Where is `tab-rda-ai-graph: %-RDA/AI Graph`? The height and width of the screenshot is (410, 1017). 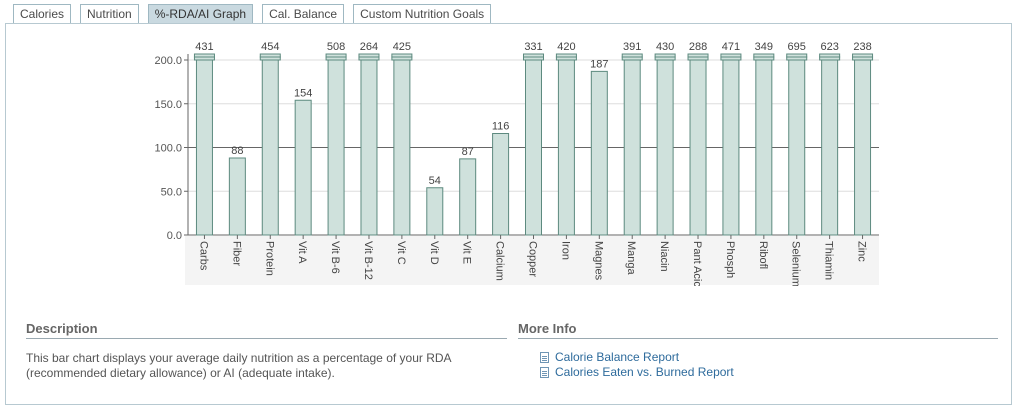
tab-rda-ai-graph: %-RDA/AI Graph is located at coordinates (200, 14).